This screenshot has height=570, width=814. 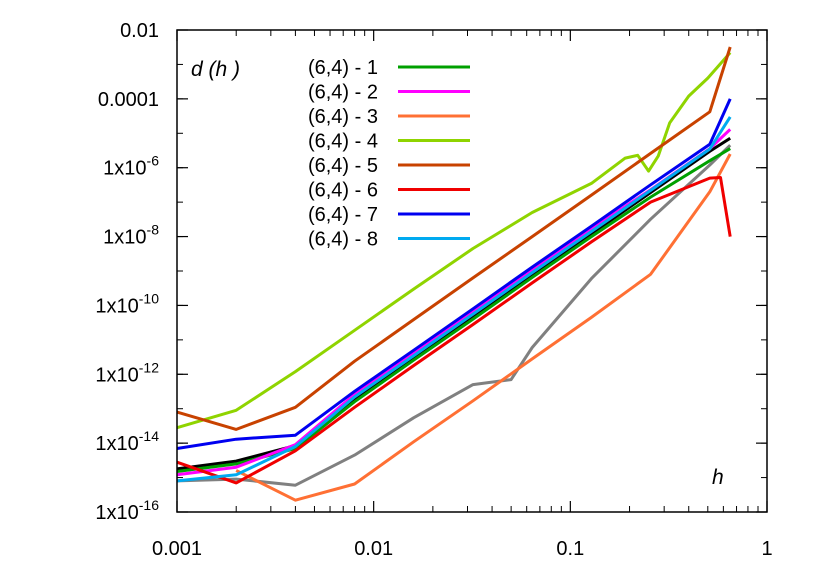 What do you see at coordinates (766, 549) in the screenshot?
I see `x-tick-label: 1` at bounding box center [766, 549].